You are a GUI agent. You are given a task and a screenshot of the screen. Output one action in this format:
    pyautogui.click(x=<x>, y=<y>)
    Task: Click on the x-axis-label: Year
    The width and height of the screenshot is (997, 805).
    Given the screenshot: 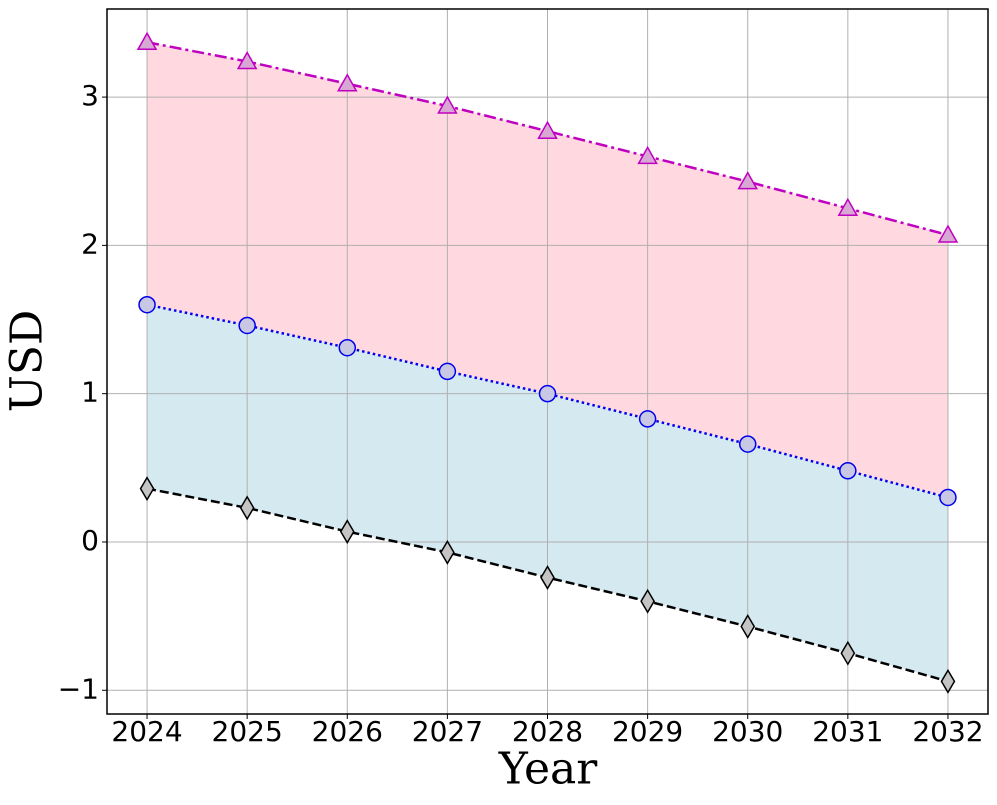 What is the action you would take?
    pyautogui.click(x=548, y=769)
    